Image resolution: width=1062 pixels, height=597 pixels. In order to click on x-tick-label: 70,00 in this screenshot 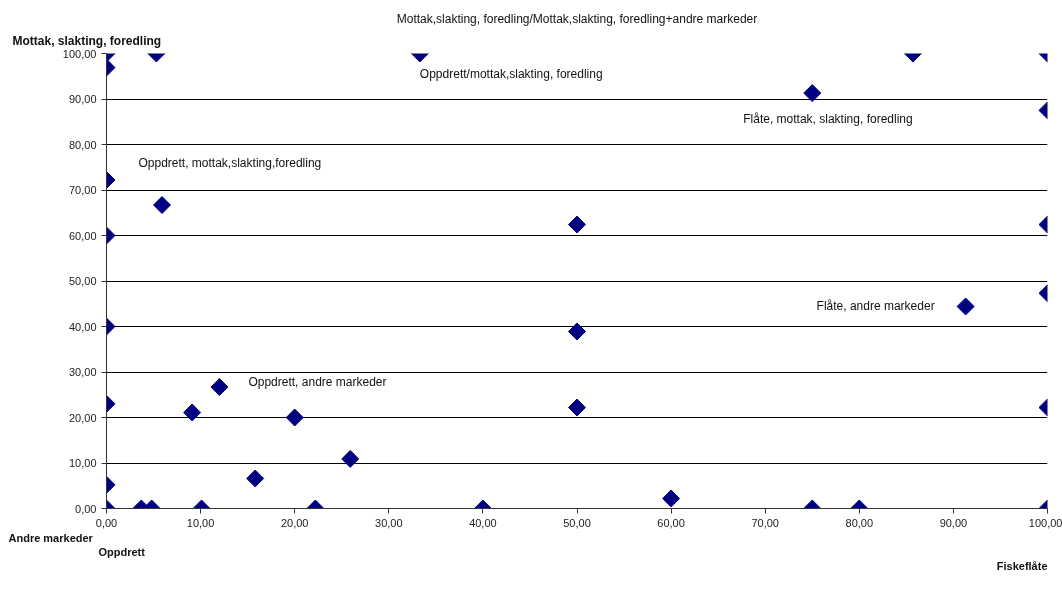, I will do `click(765, 522)`.